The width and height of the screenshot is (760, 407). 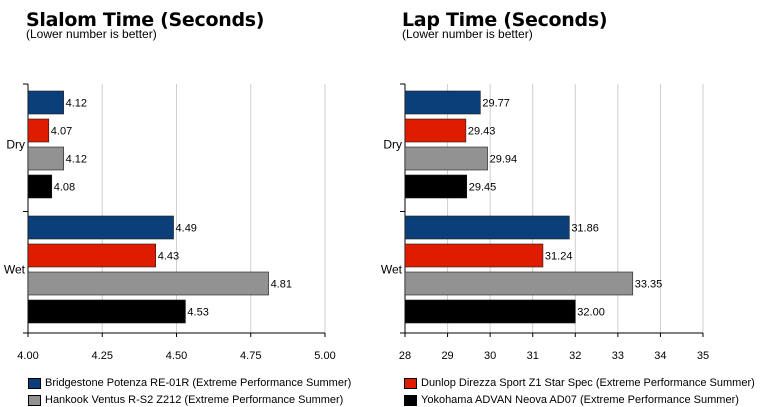 I want to click on x-tick-label: 4.00, so click(x=27, y=356).